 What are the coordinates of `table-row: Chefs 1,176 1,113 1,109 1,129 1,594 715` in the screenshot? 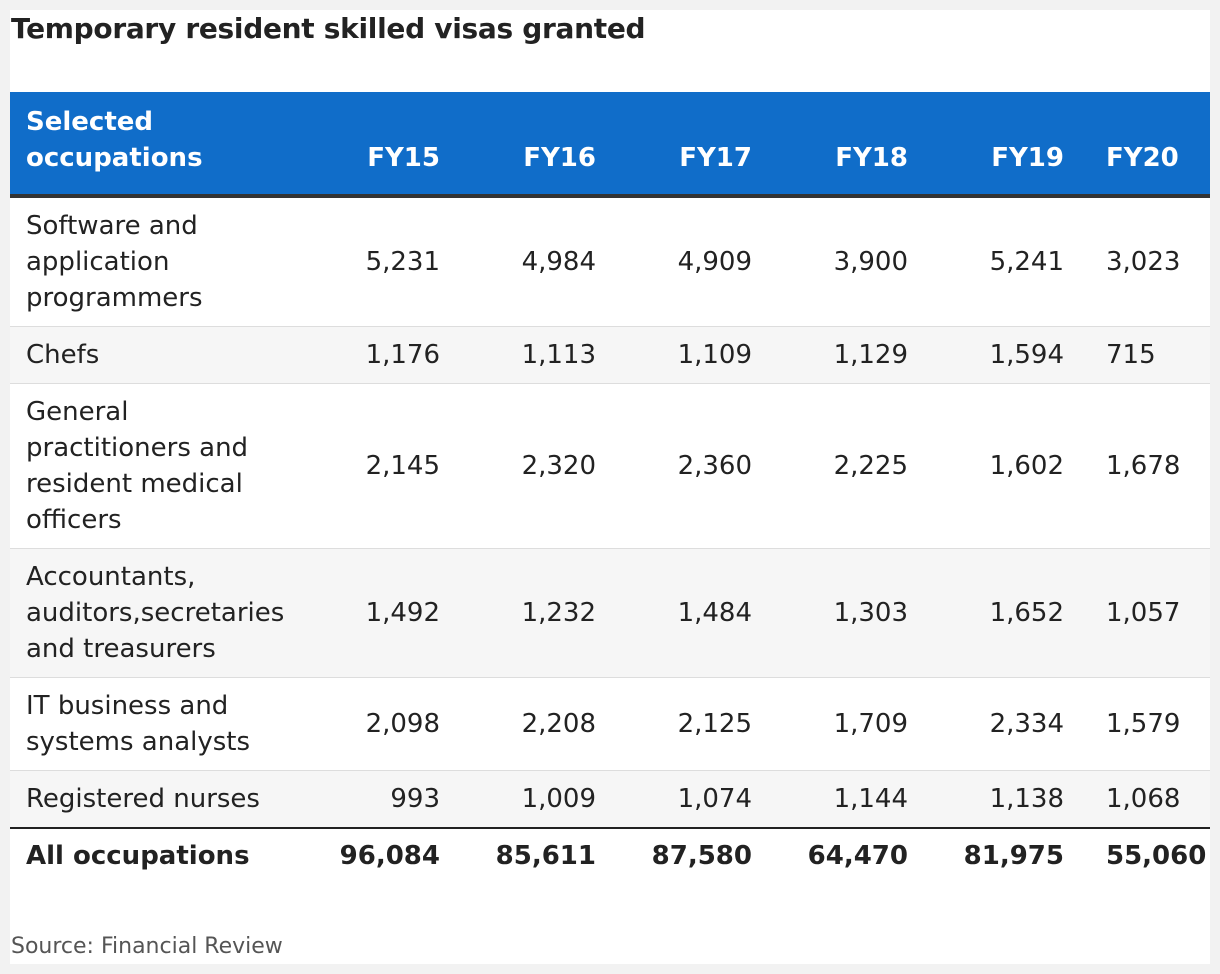 It's located at (610, 355).